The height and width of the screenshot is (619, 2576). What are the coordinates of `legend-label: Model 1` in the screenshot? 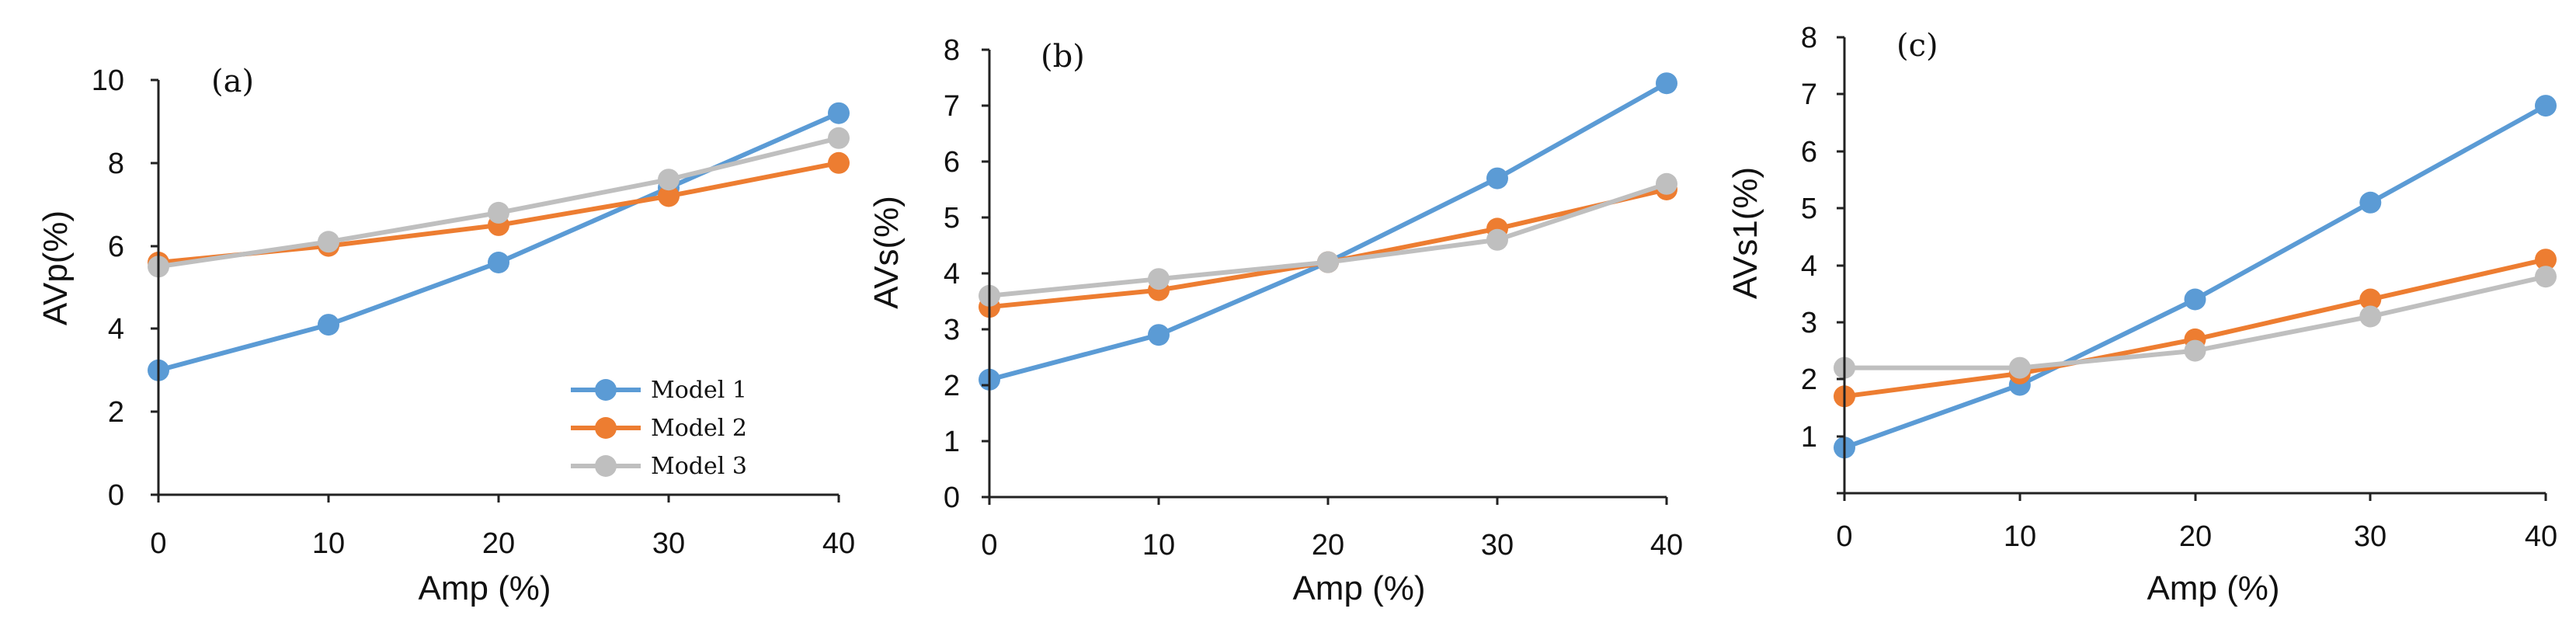 It's located at (699, 390).